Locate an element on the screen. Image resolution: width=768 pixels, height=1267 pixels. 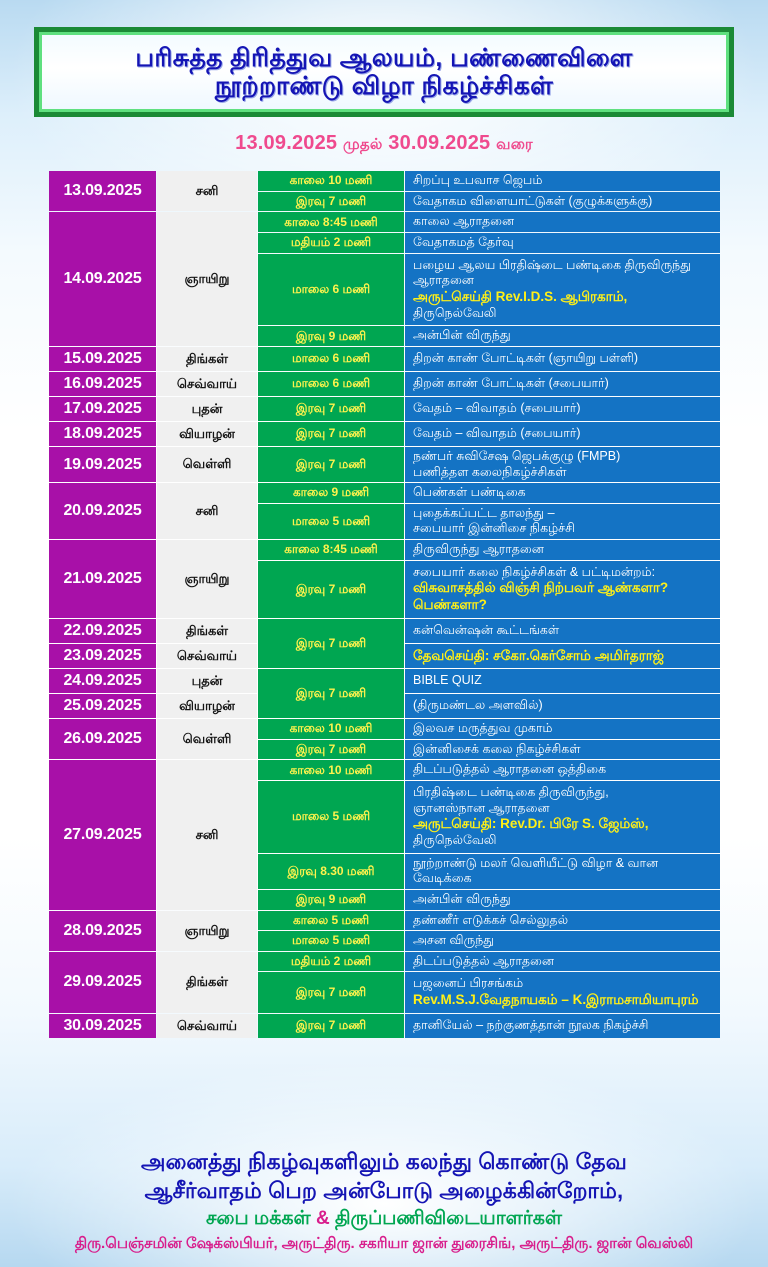
schedule-event-cell: இலவச மருத்துவ முகாம் is located at coordinates (562, 729).